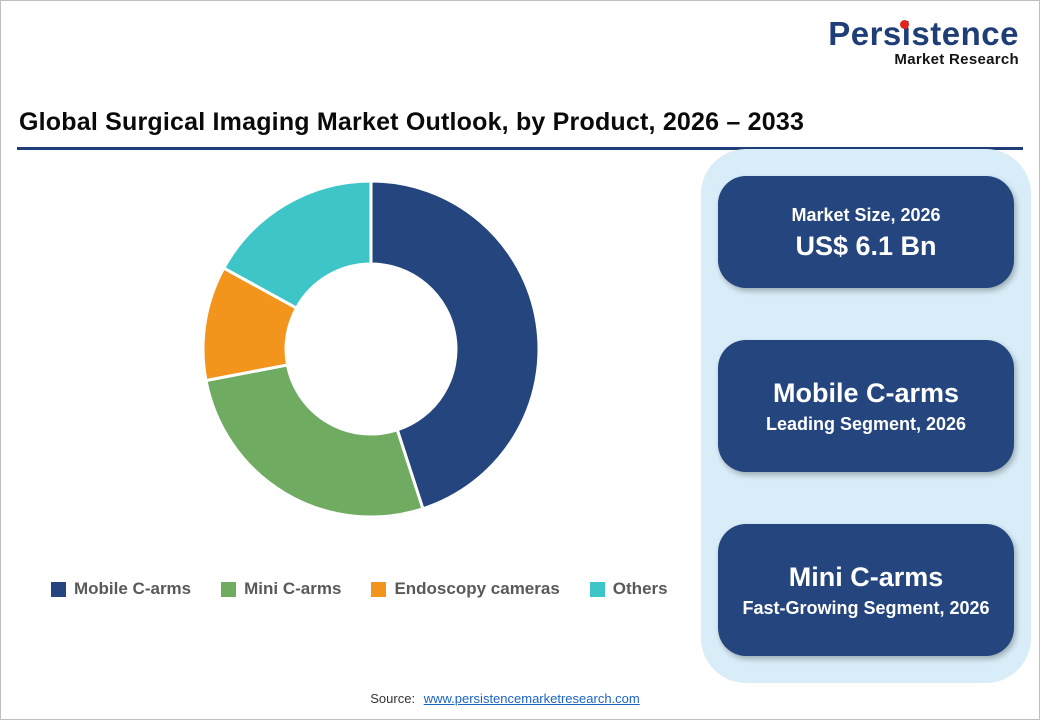  Describe the element at coordinates (133, 588) in the screenshot. I see `legend-label: Mobile C-arms` at that location.